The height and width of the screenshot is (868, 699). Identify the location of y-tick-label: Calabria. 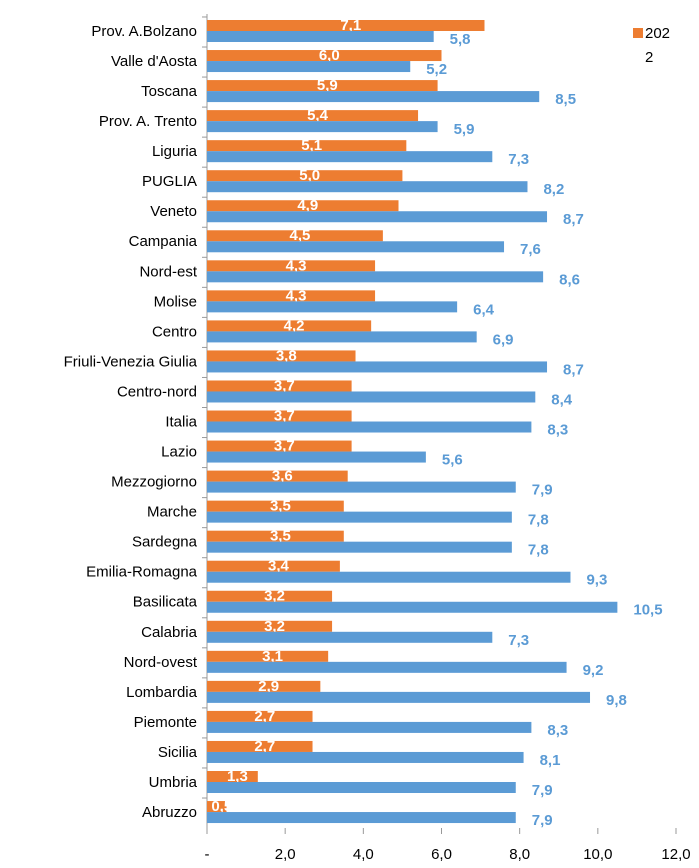
(169, 632).